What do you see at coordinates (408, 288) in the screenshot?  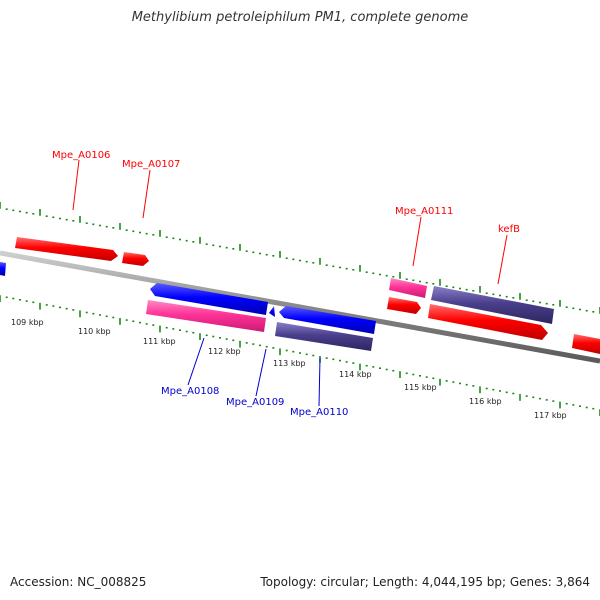 I see `gene-Mpe_A0111` at bounding box center [408, 288].